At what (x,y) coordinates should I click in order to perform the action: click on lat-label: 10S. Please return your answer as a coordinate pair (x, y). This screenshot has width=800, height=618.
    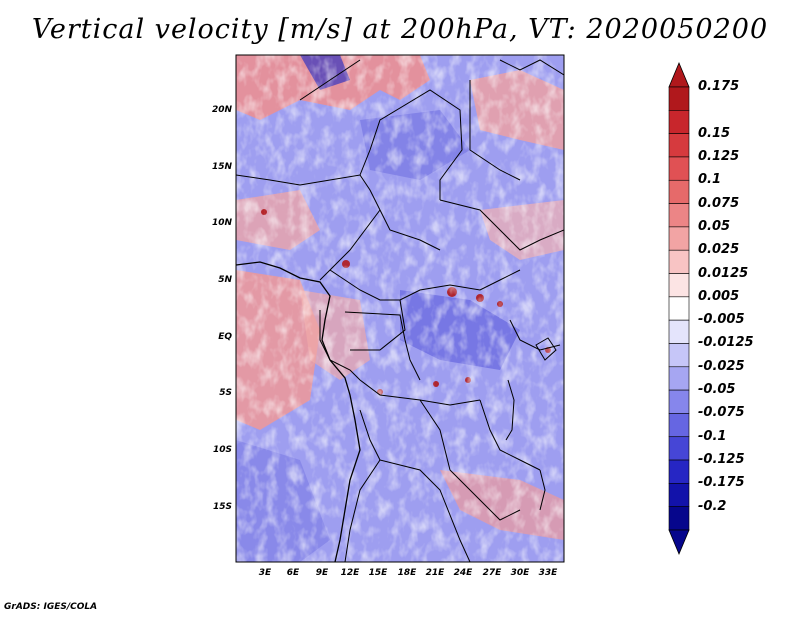
    Looking at the image, I should click on (222, 450).